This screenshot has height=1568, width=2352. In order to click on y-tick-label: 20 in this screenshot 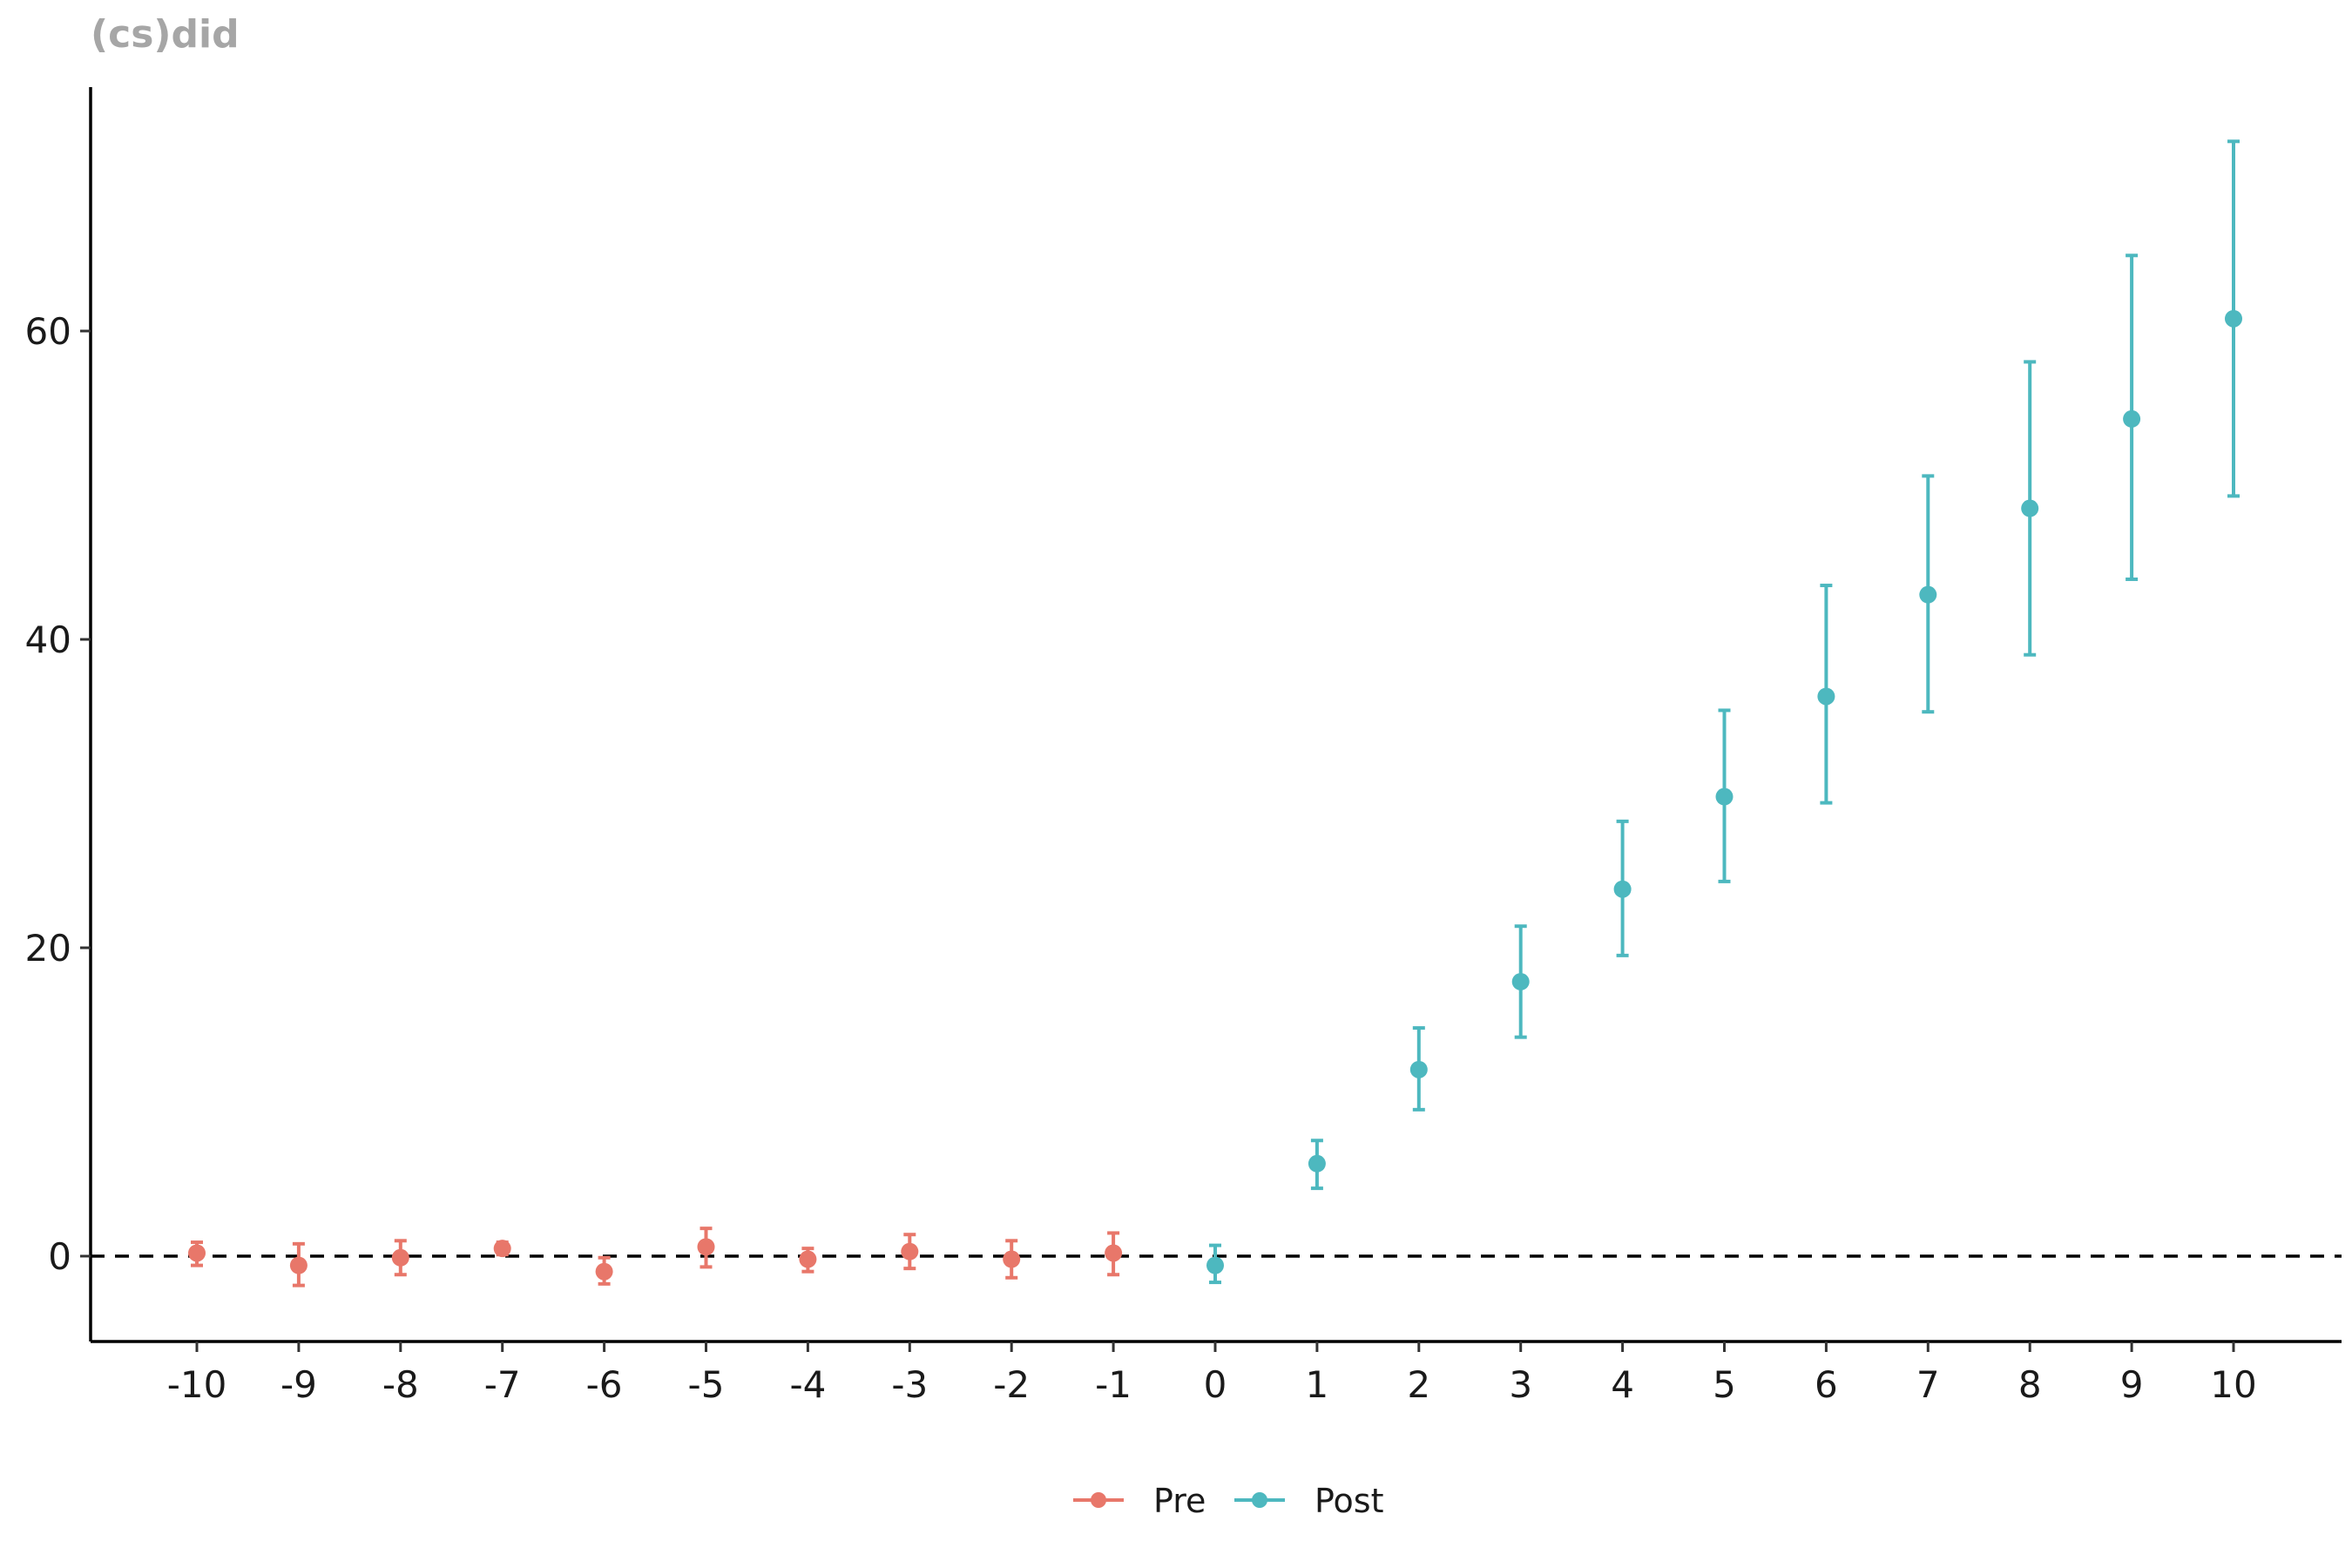, I will do `click(48, 948)`.